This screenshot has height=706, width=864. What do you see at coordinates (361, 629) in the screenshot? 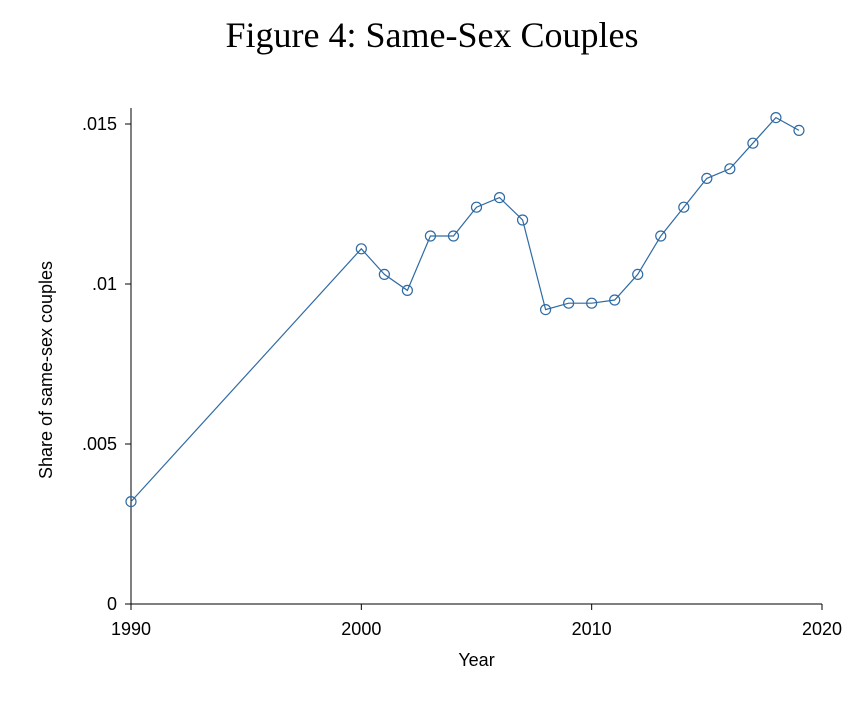
I see `x-tick-label: 2000` at bounding box center [361, 629].